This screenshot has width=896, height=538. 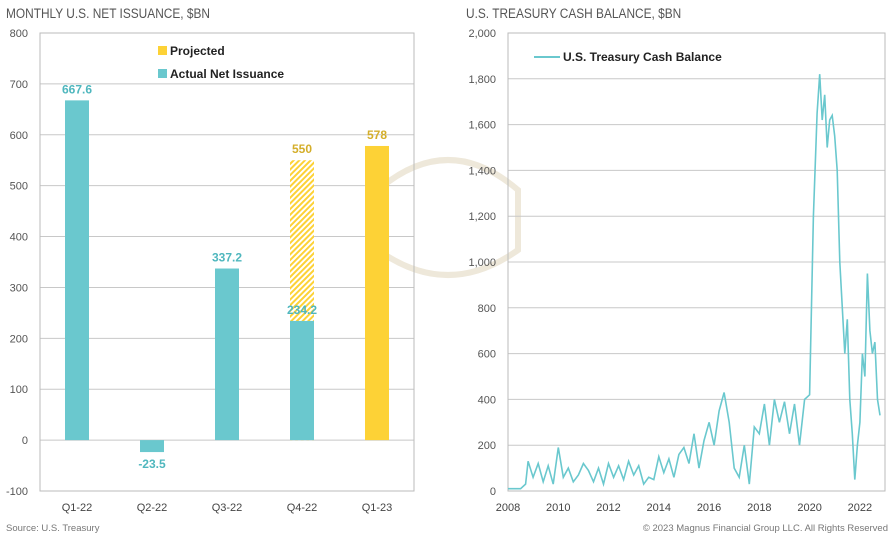 I want to click on y-tick-label: 1,000, so click(x=482, y=263).